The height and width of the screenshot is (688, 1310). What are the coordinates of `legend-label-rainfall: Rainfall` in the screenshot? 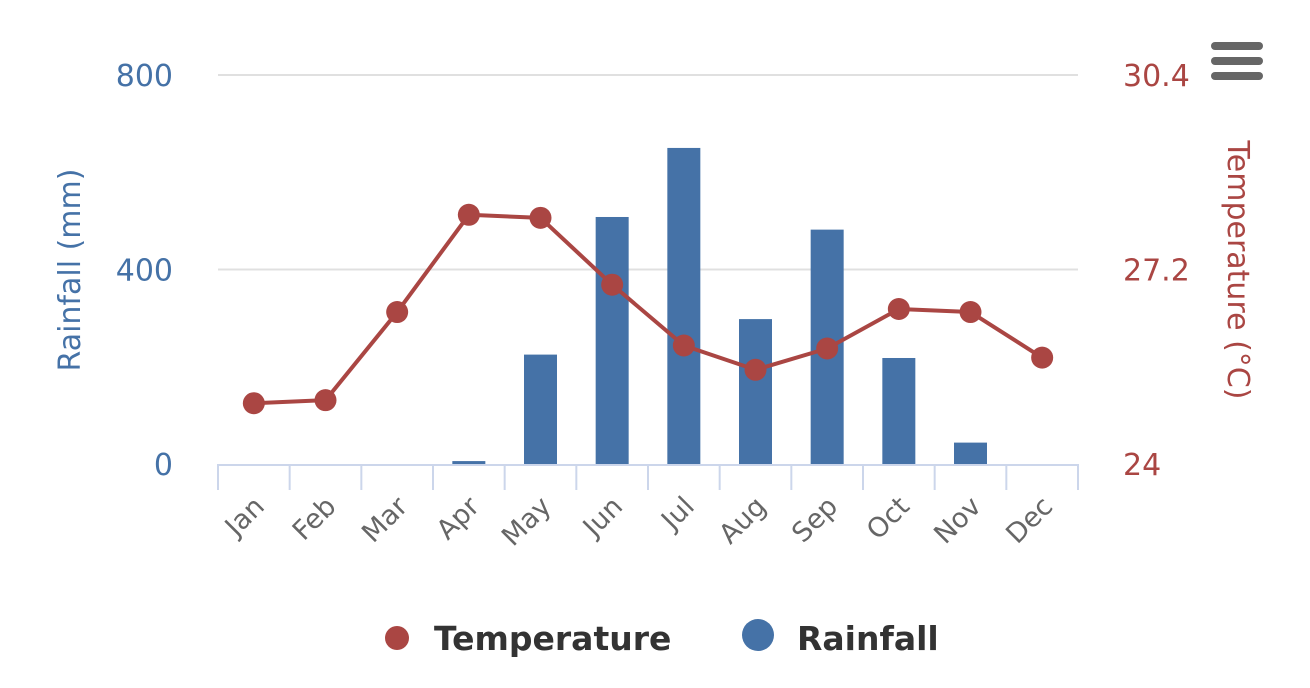 It's located at (868, 638).